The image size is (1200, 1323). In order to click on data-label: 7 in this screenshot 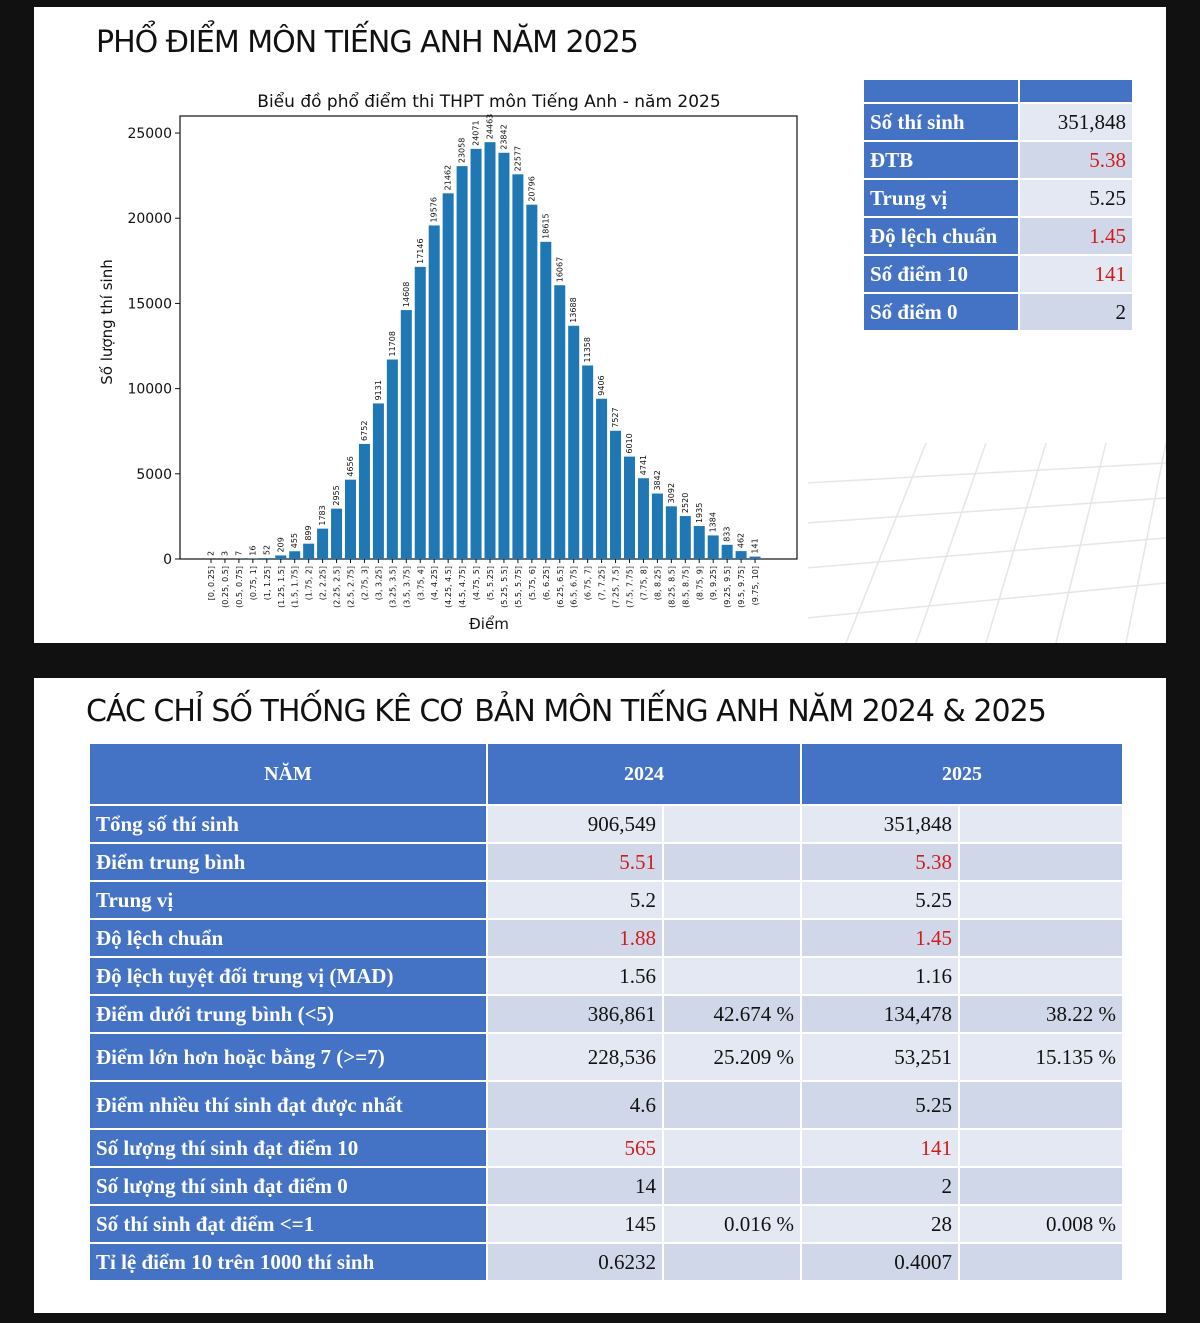, I will do `click(238, 553)`.